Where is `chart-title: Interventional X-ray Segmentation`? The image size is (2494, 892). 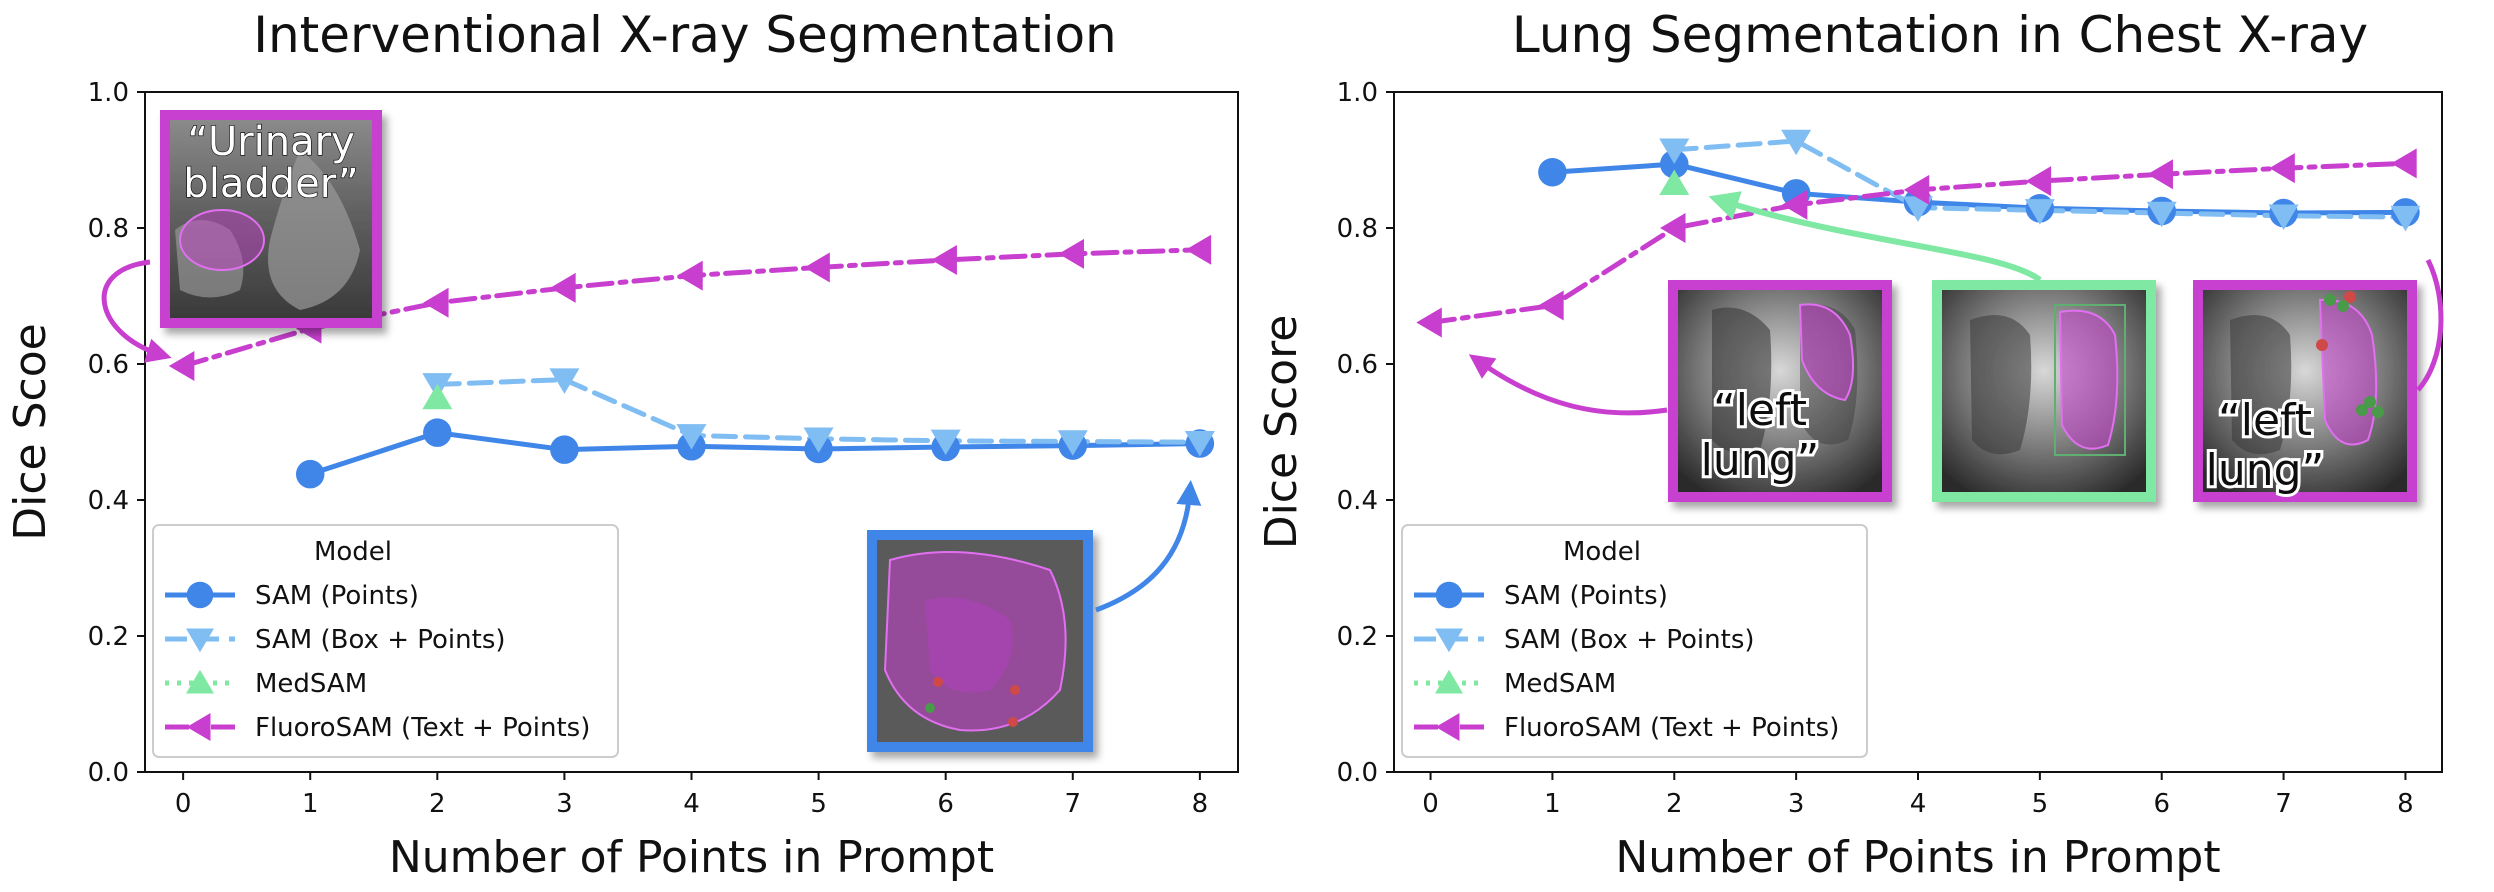 chart-title: Interventional X-ray Segmentation is located at coordinates (685, 35).